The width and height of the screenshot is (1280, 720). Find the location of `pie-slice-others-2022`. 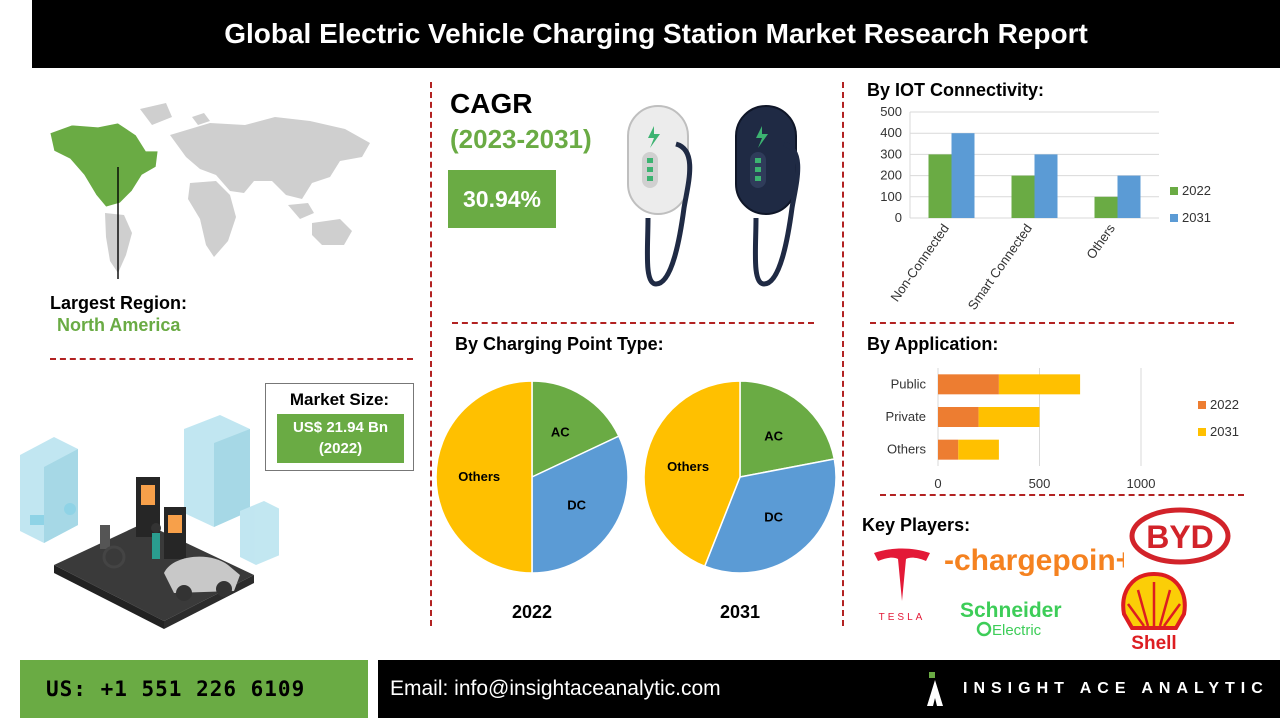

pie-slice-others-2022 is located at coordinates (484, 477).